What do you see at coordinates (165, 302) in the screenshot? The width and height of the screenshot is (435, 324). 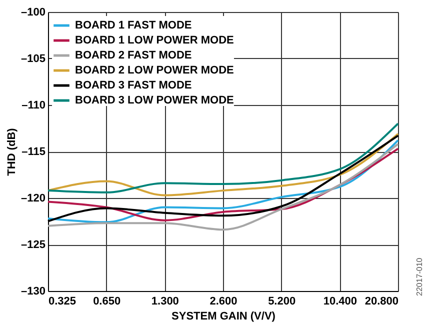 I see `x-tick-label: 1.300` at bounding box center [165, 302].